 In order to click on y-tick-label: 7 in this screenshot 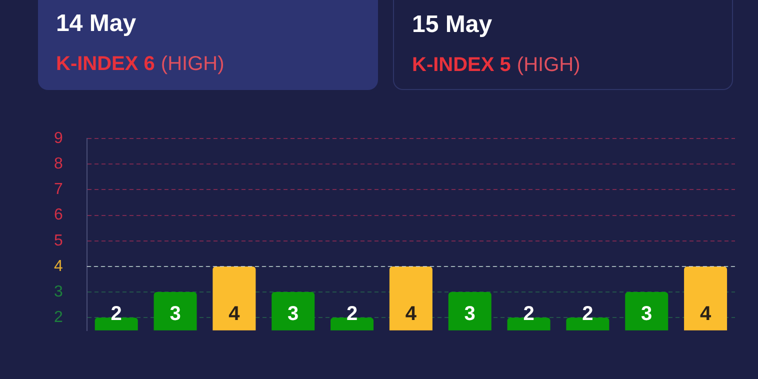, I will do `click(58, 189)`.